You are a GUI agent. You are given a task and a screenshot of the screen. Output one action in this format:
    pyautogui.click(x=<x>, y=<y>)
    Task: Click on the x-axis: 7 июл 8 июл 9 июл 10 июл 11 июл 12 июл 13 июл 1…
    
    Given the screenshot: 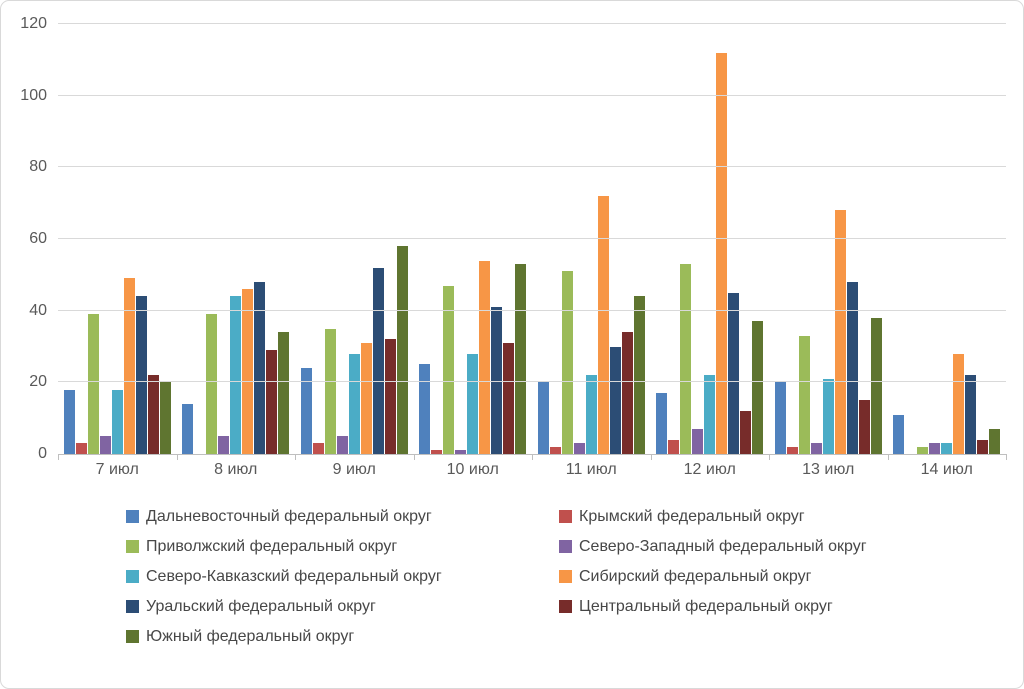 What is the action you would take?
    pyautogui.click(x=532, y=470)
    